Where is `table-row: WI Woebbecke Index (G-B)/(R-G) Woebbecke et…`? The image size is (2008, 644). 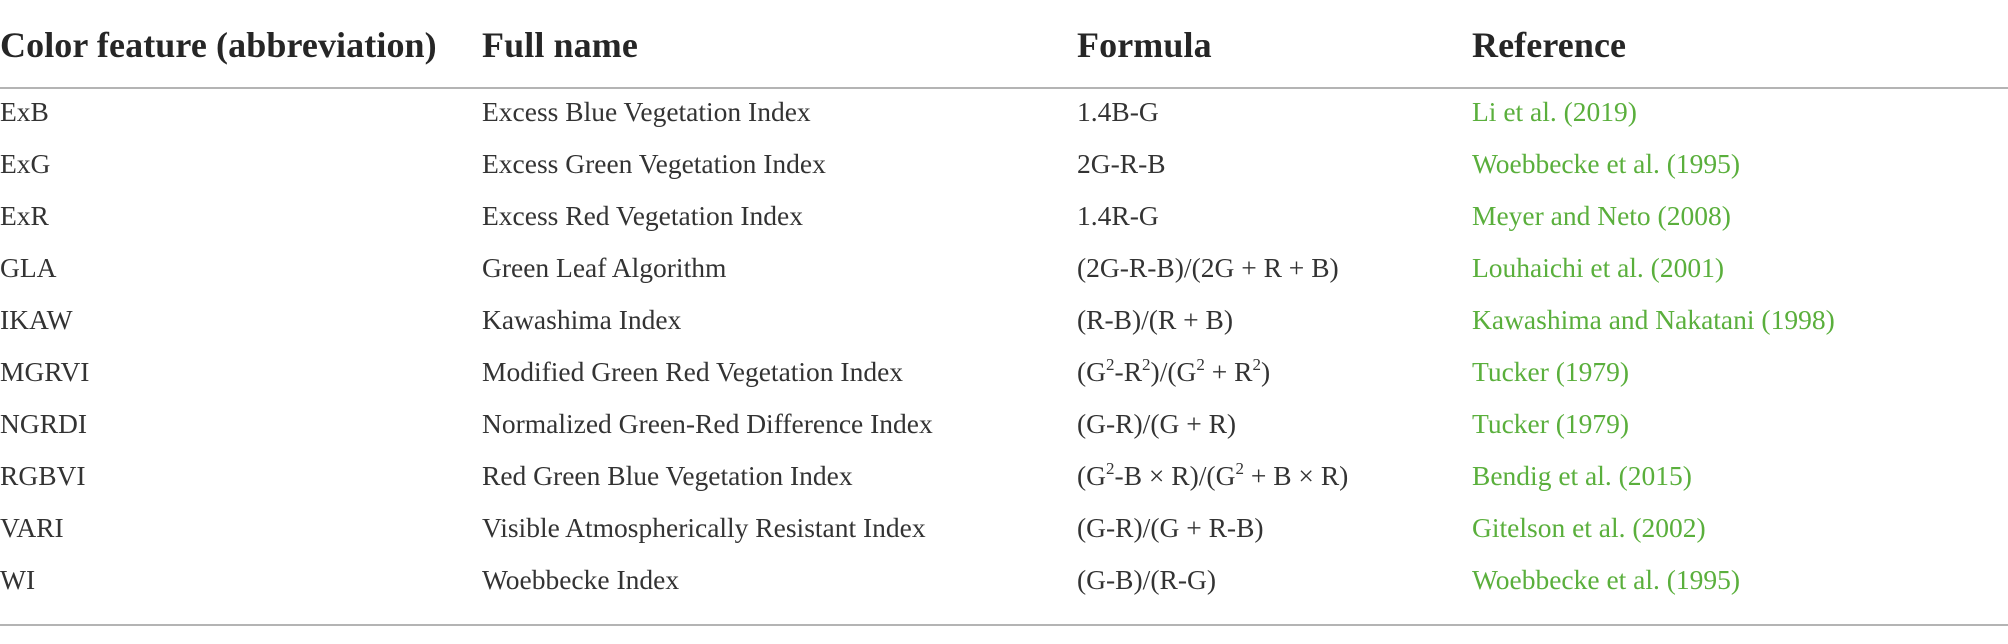
table-row: WI Woebbecke Index (G-B)/(R-G) Woebbecke et… is located at coordinates (1004, 583).